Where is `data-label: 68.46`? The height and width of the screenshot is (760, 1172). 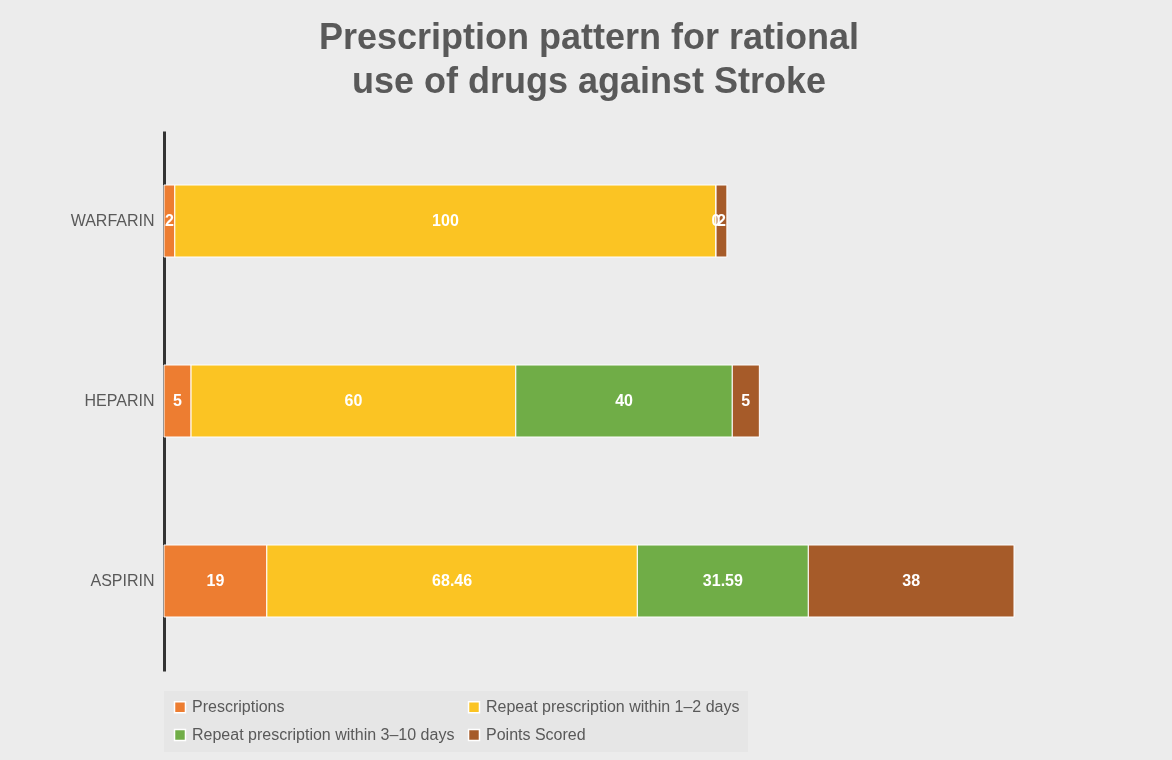
data-label: 68.46 is located at coordinates (452, 580).